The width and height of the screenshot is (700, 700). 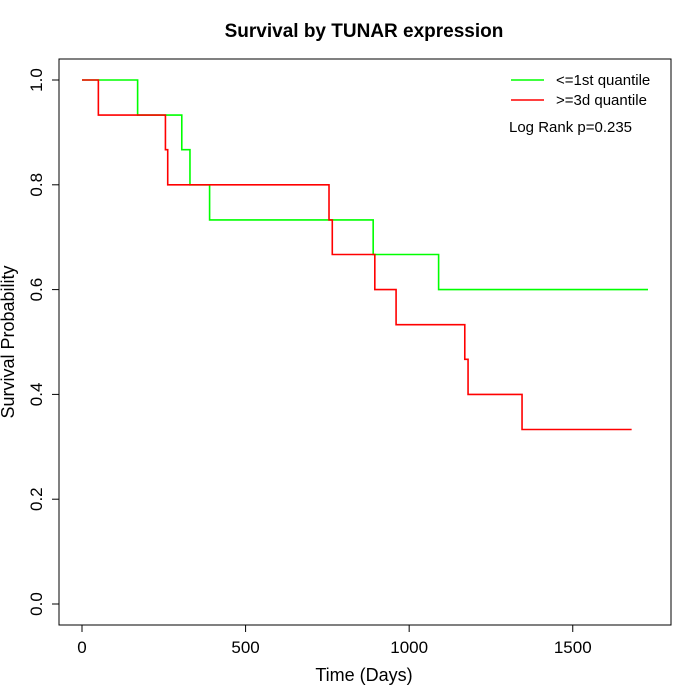 What do you see at coordinates (36, 185) in the screenshot?
I see `y-tick-label: 0.8` at bounding box center [36, 185].